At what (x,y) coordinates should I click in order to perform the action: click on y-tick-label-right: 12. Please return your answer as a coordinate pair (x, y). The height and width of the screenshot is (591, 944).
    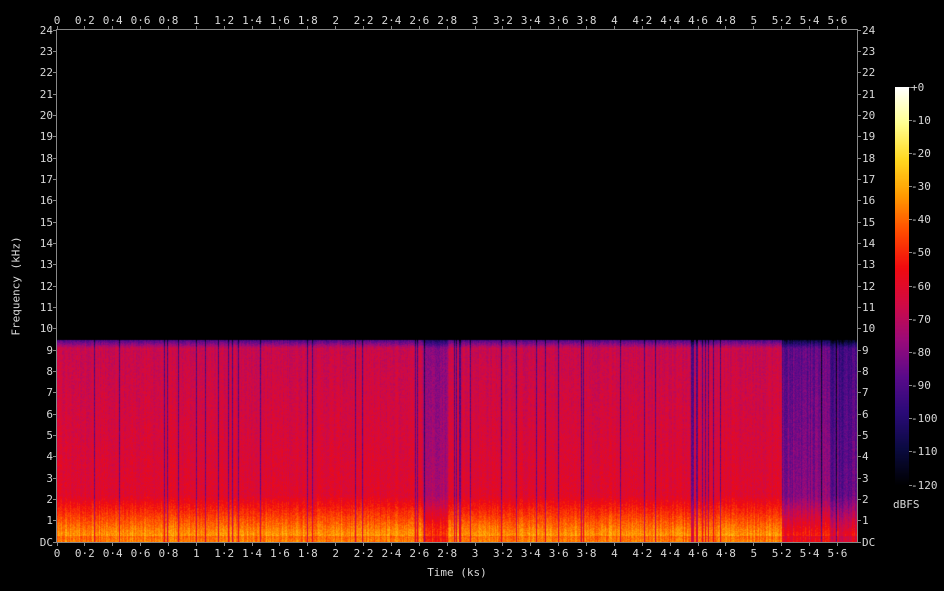
    Looking at the image, I should click on (869, 286).